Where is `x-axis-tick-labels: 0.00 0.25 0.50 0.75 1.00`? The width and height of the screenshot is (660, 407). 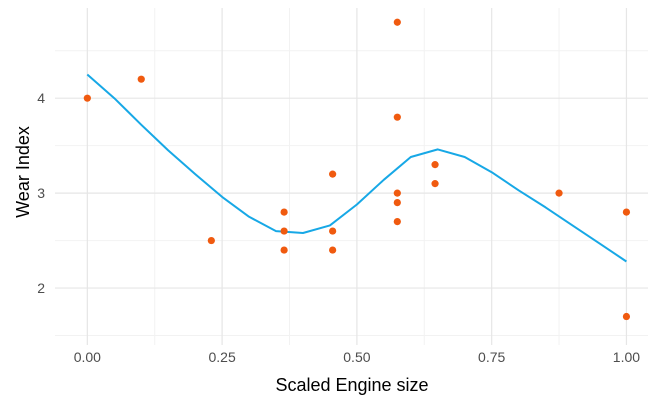 x-axis-tick-labels: 0.00 0.25 0.50 0.75 1.00 is located at coordinates (357, 357).